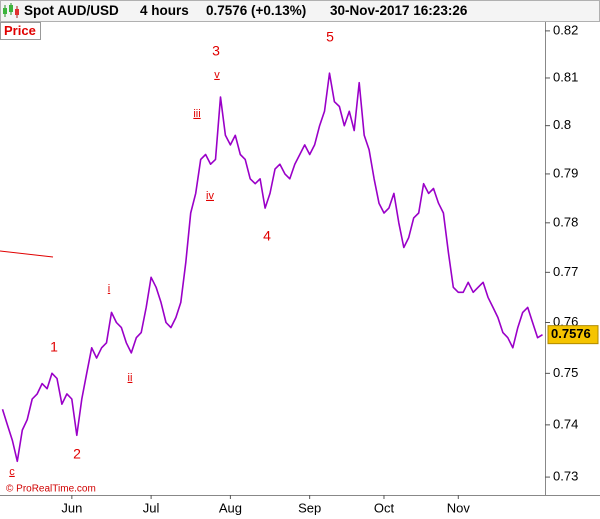 The image size is (600, 519). Describe the element at coordinates (11, 10) in the screenshot. I see `candle-icon` at that location.